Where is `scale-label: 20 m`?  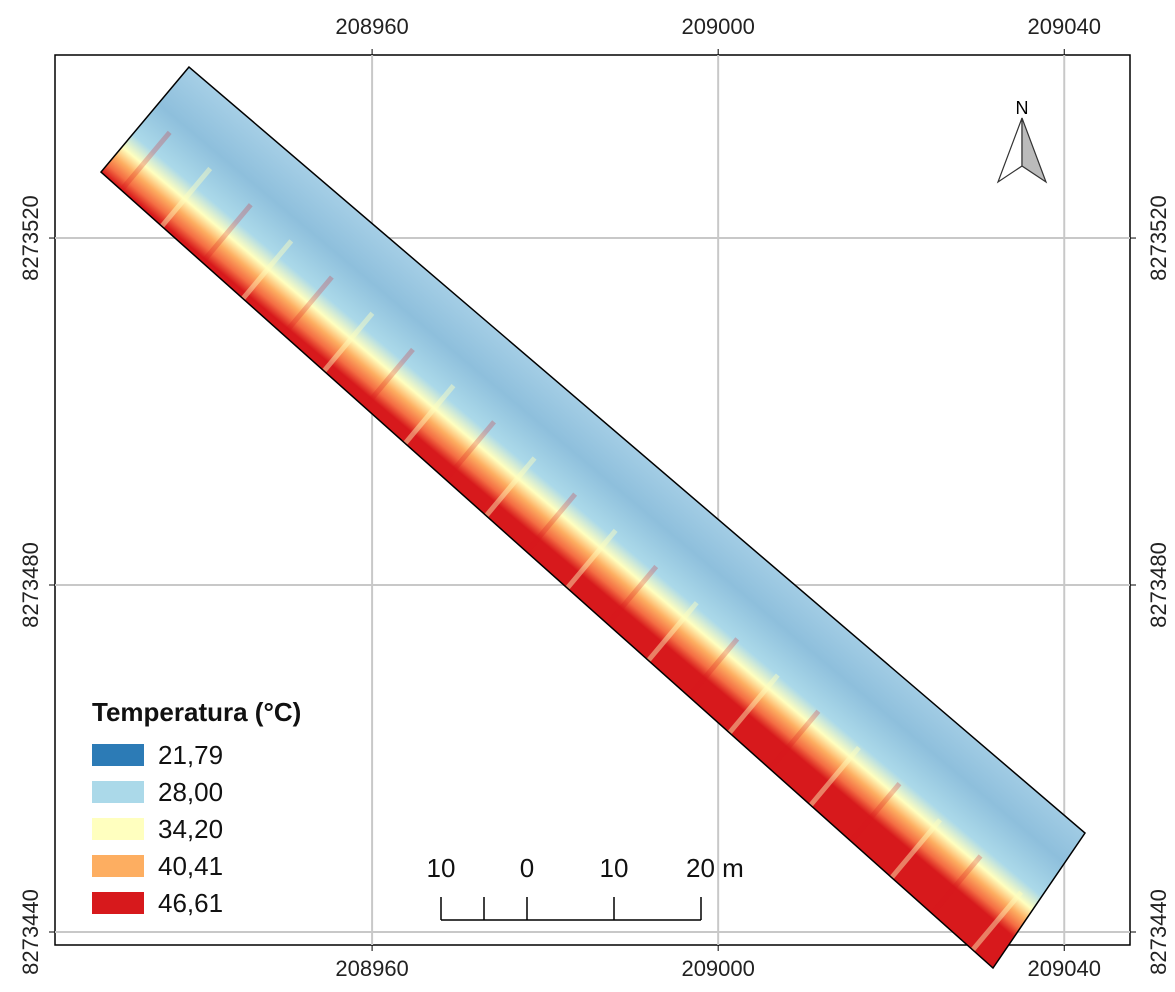
scale-label: 20 m is located at coordinates (715, 868).